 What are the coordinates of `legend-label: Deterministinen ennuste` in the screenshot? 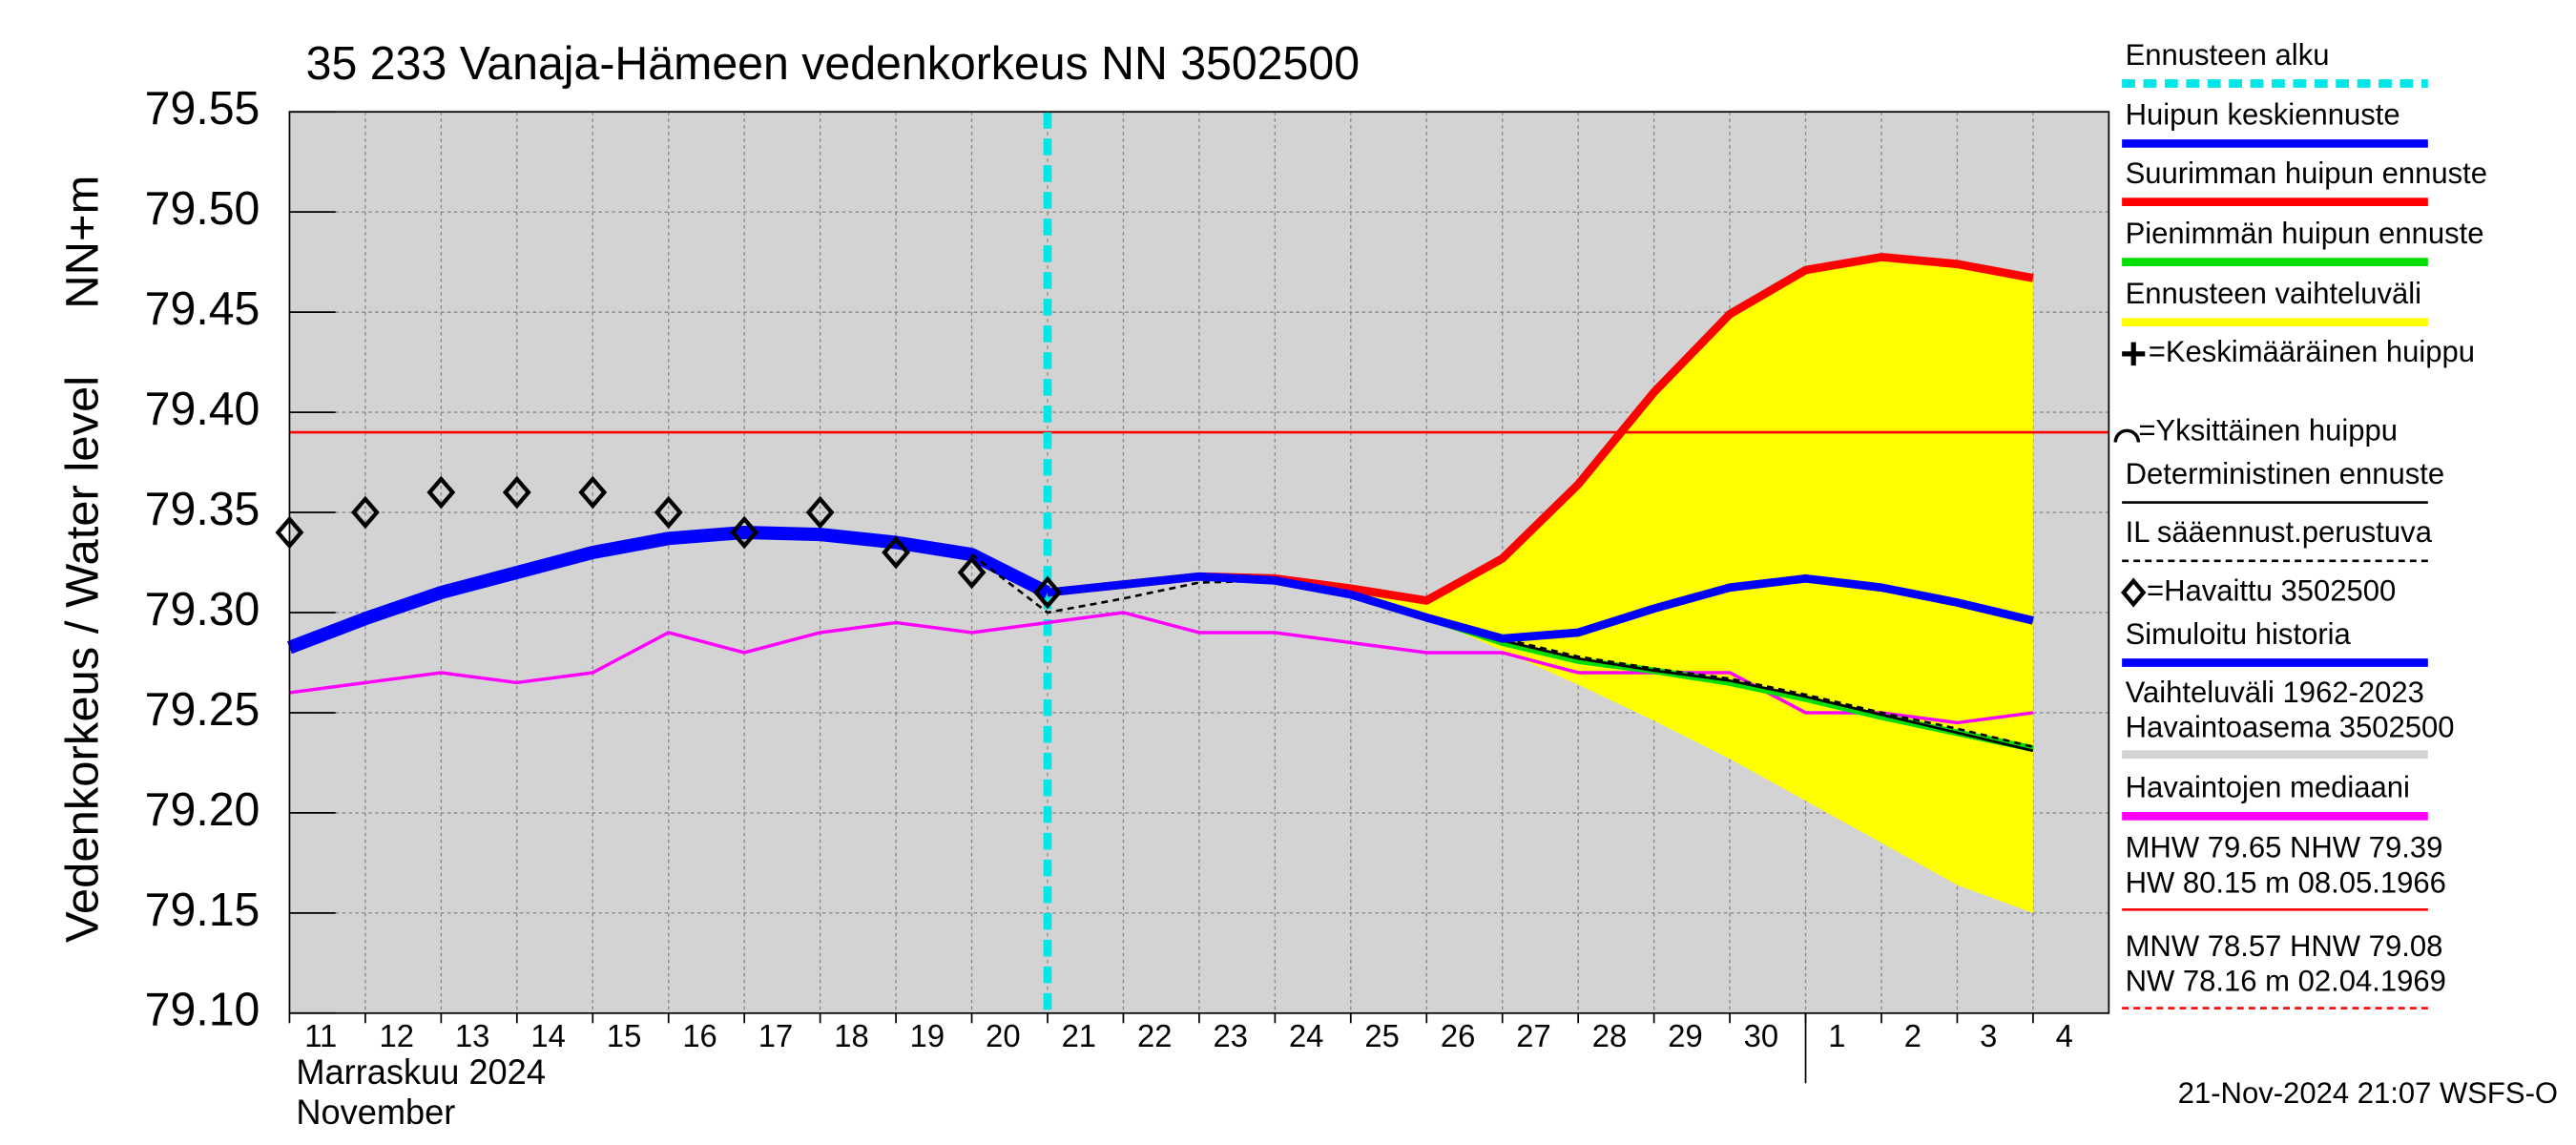 It's located at (2285, 473).